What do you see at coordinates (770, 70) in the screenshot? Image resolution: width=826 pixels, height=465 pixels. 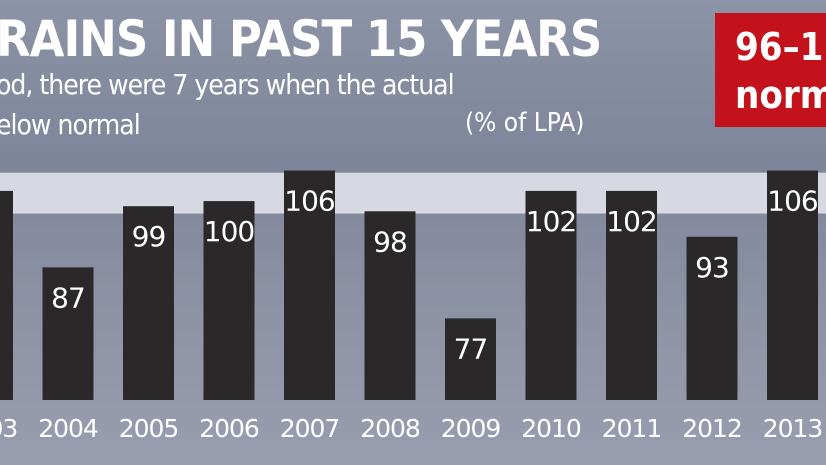 I see `normal-range-callout: 96–1 norm` at bounding box center [770, 70].